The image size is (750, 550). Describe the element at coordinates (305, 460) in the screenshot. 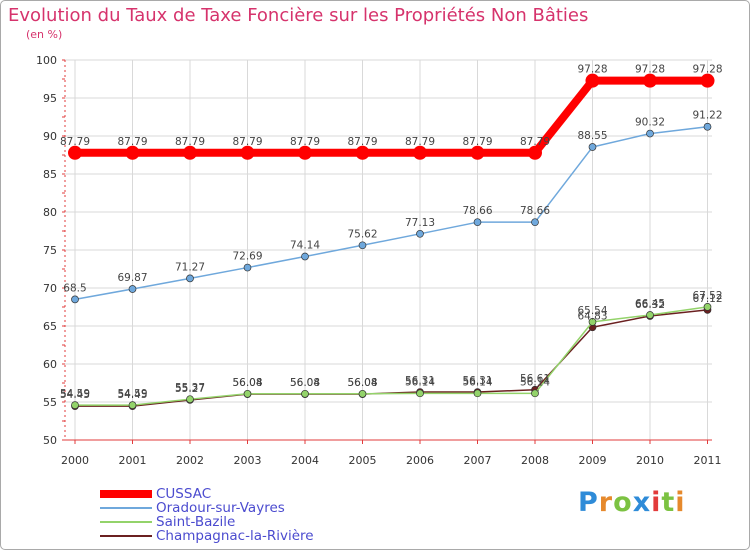

I see `x-tick-label: 2004` at that location.